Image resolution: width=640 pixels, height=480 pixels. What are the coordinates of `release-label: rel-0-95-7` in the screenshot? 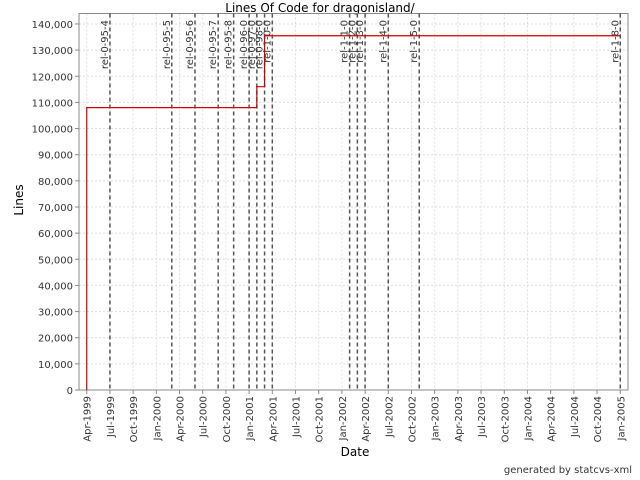 It's located at (213, 44).